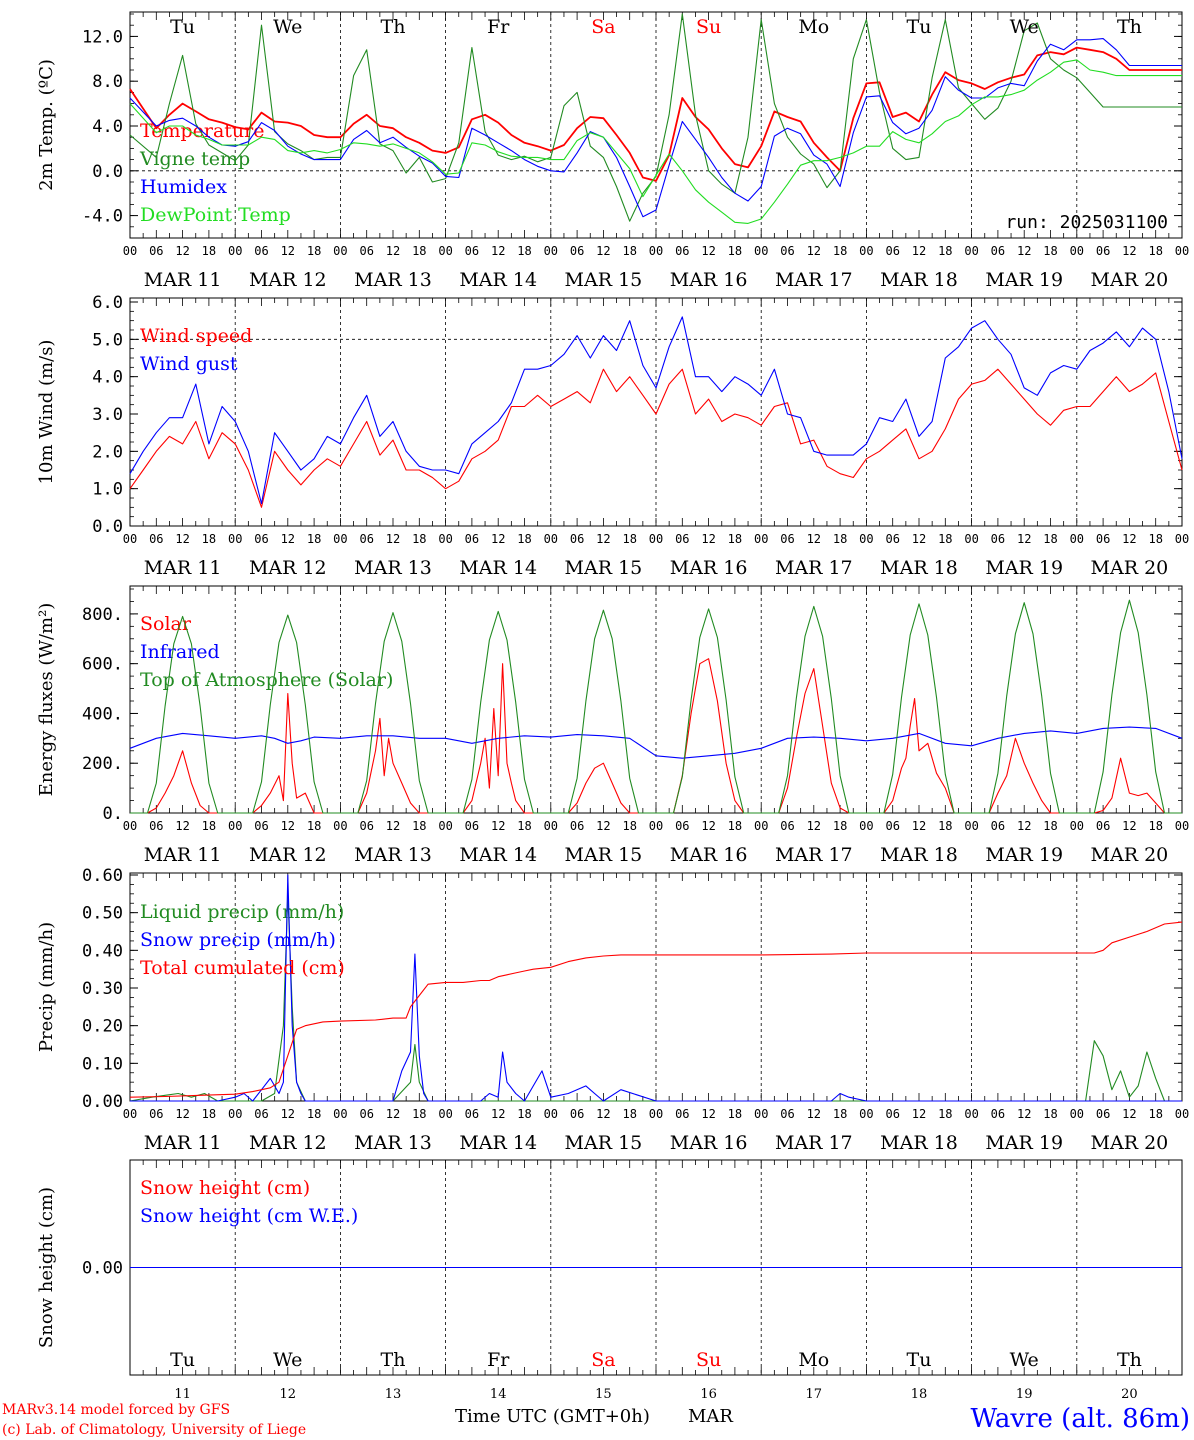  What do you see at coordinates (288, 1394) in the screenshot?
I see `day-number: 12` at bounding box center [288, 1394].